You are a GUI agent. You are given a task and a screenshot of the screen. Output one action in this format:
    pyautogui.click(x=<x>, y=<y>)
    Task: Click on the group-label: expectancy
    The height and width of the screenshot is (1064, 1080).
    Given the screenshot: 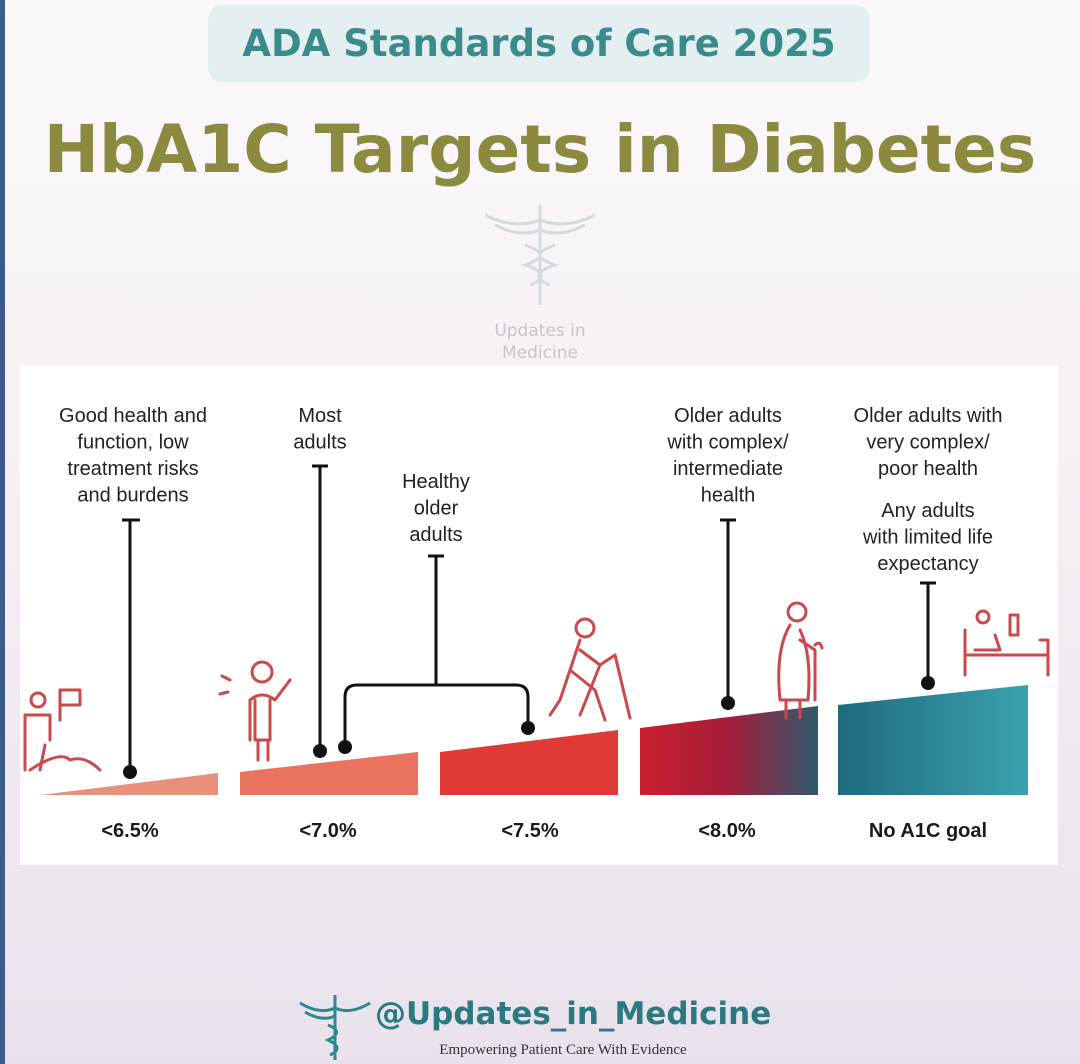 What is the action you would take?
    pyautogui.click(x=927, y=564)
    